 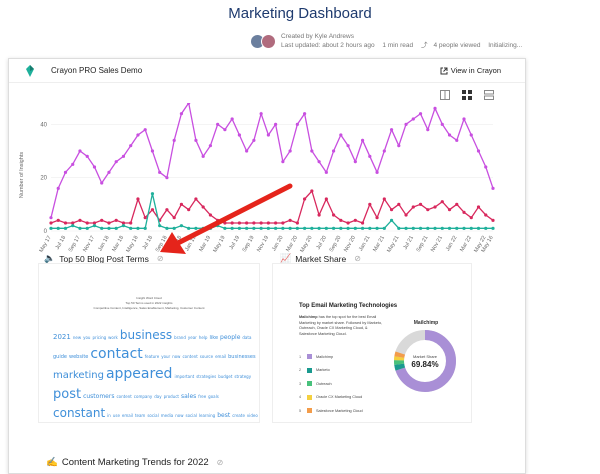 I want to click on word-cloud-term: learning, so click(x=207, y=416).